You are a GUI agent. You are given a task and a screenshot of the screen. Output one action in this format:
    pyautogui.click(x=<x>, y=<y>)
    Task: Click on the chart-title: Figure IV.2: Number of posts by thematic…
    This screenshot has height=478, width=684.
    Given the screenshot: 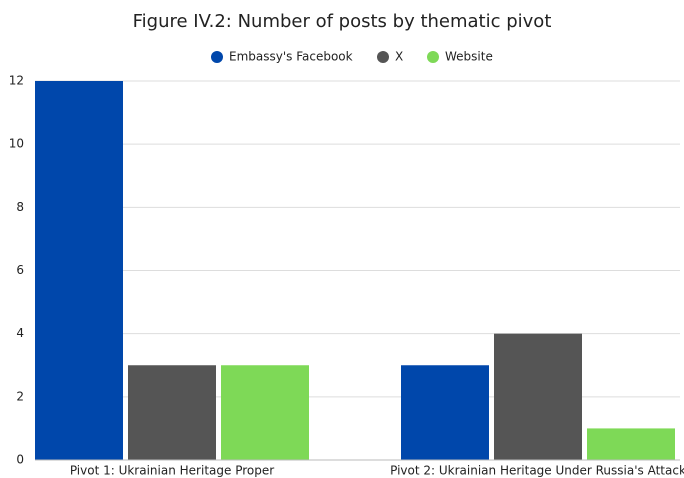 What is the action you would take?
    pyautogui.click(x=342, y=21)
    